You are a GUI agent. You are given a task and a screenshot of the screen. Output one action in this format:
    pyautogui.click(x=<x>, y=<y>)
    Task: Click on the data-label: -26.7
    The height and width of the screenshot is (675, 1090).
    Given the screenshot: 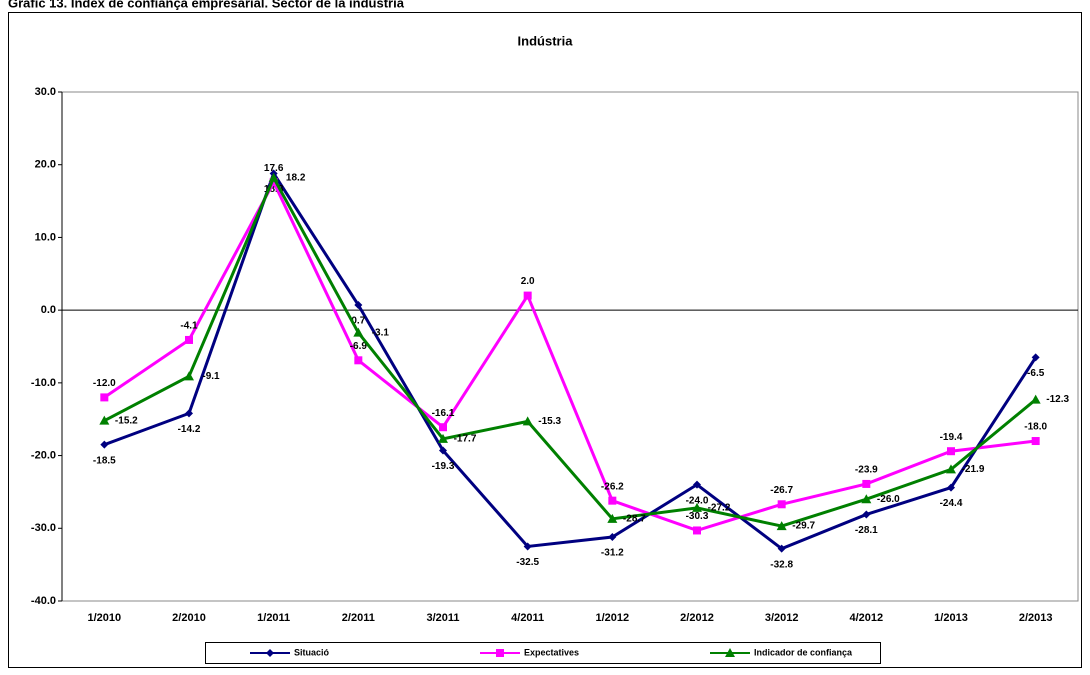 What is the action you would take?
    pyautogui.click(x=781, y=490)
    